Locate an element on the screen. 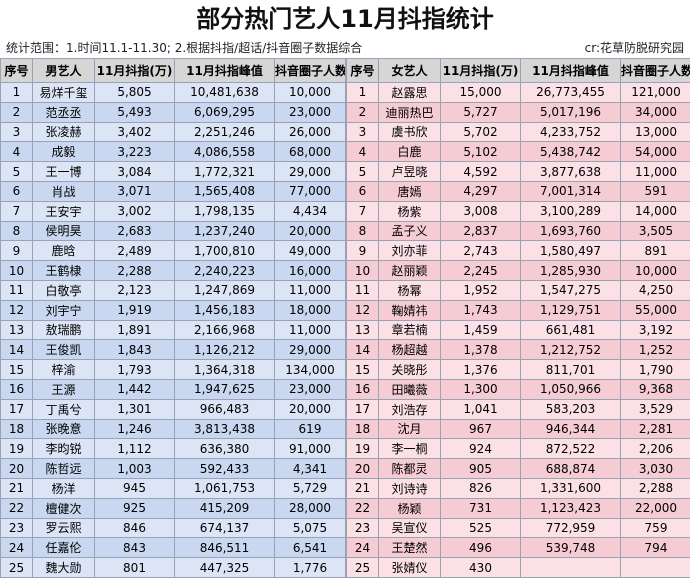  cell: 5,729 is located at coordinates (310, 488).